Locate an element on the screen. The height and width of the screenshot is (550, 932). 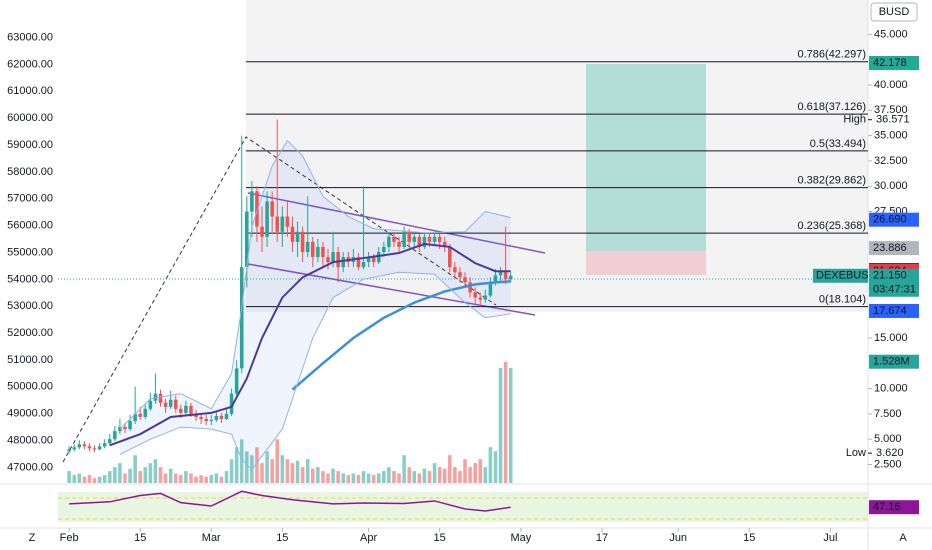
x-tick-label: 15 is located at coordinates (749, 538).